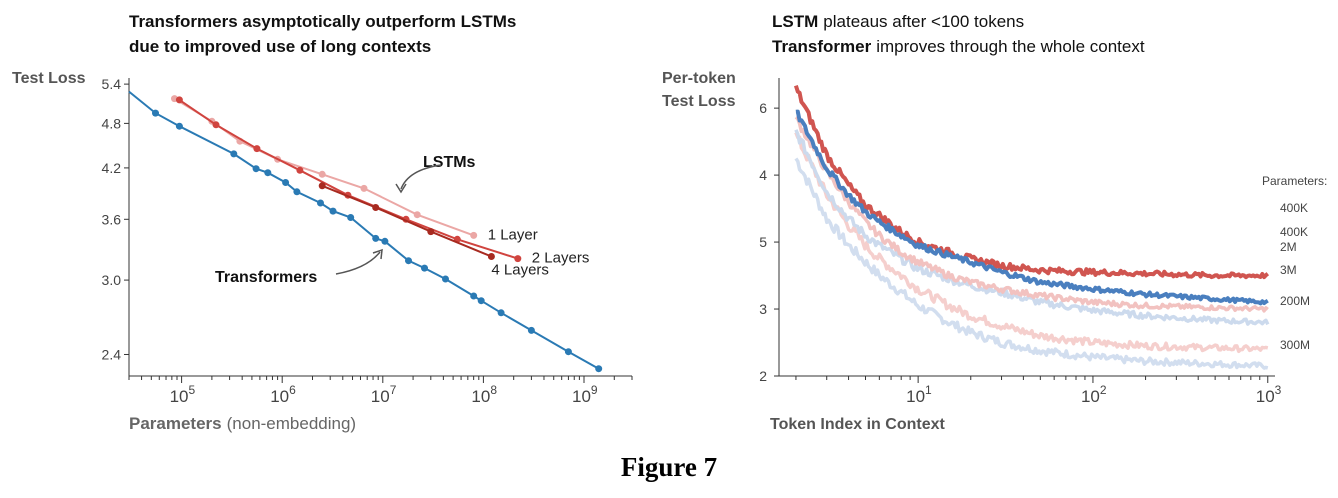 The height and width of the screenshot is (498, 1338). Describe the element at coordinates (358, 263) in the screenshot. I see `transformers-annotation-arrow` at that location.